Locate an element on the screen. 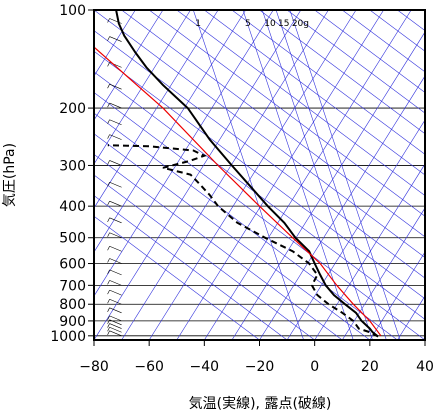  y-tick-label: 100 is located at coordinates (72, 11).